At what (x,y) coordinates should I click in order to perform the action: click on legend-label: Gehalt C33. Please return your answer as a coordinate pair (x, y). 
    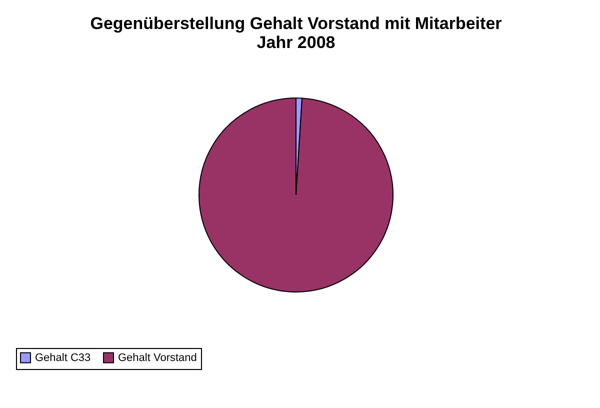
    Looking at the image, I should click on (63, 358).